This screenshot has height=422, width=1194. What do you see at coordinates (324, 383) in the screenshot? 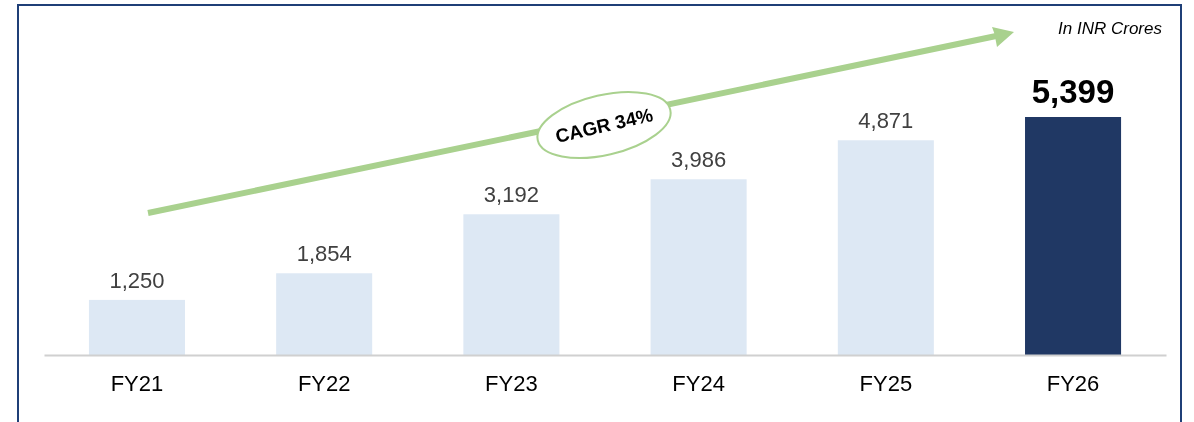
I see `x-tick-label: FY22` at bounding box center [324, 383].